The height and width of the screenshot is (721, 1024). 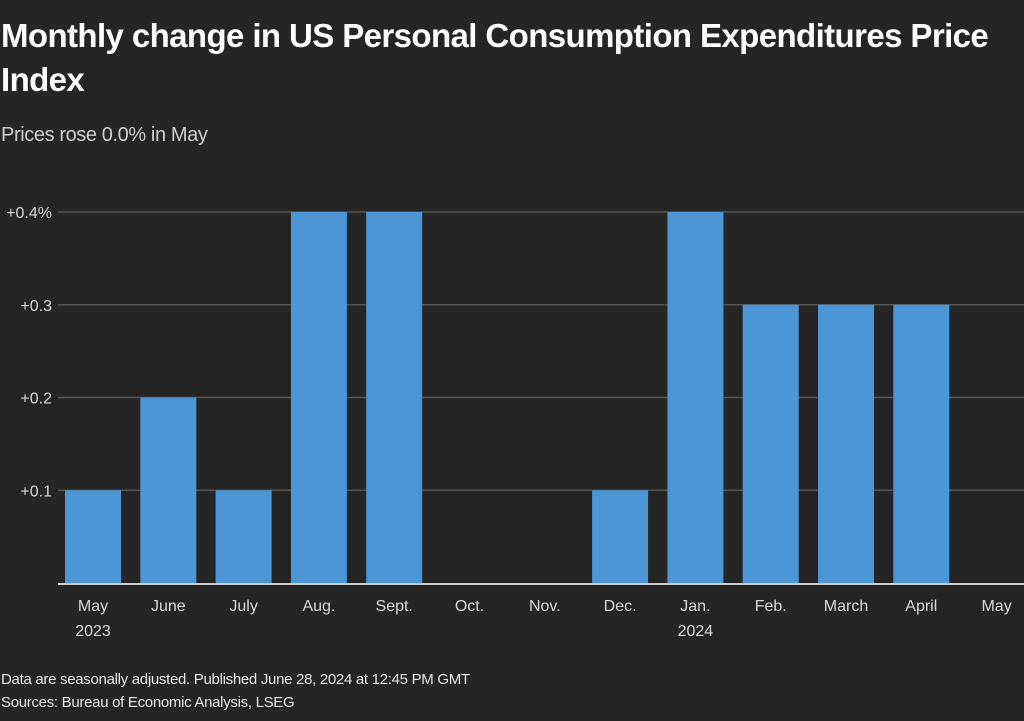 I want to click on x-tick-label: April, so click(x=921, y=606).